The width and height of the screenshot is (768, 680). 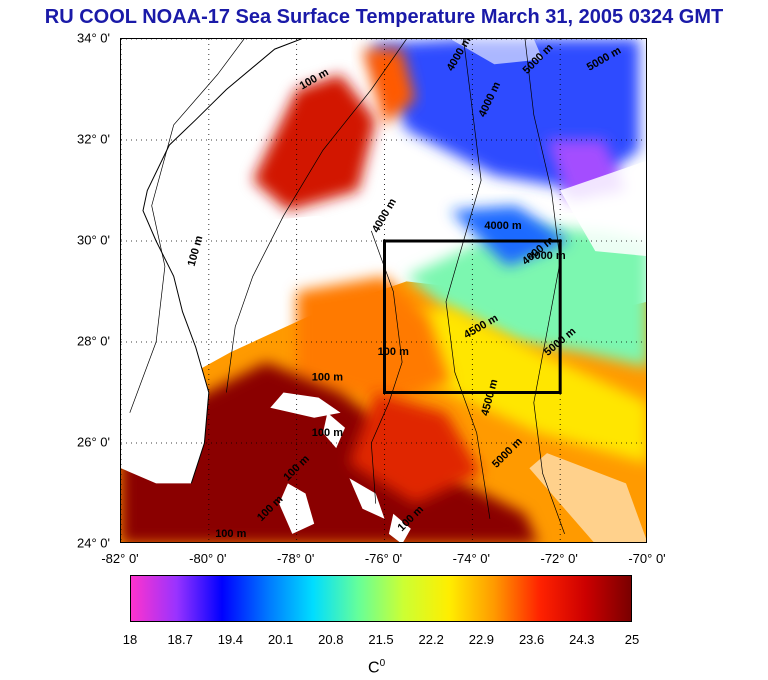 What do you see at coordinates (93, 240) in the screenshot?
I see `latitude-label: 30° 0'` at bounding box center [93, 240].